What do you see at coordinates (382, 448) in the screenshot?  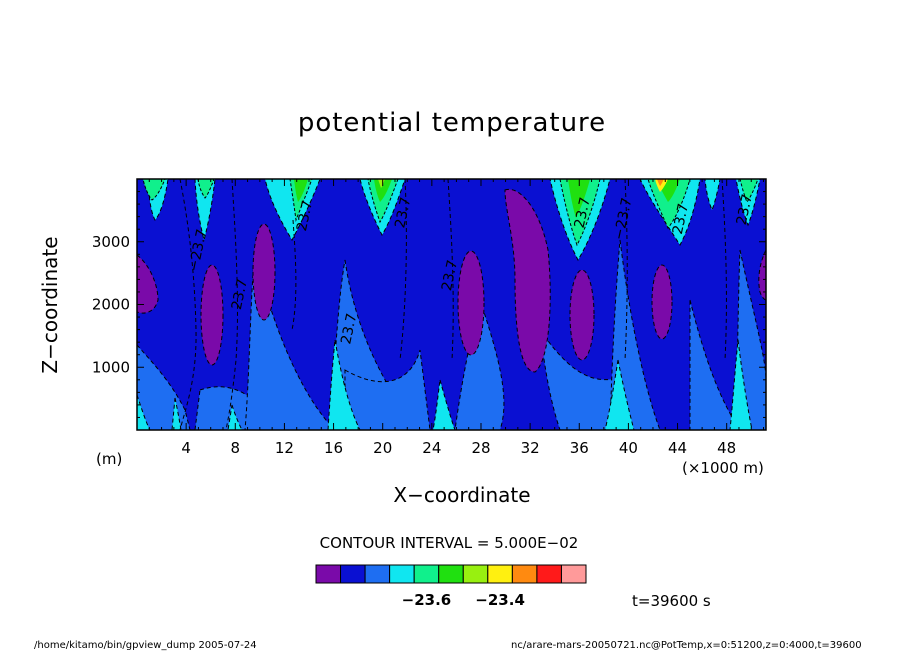 I see `x-tick-label: 20` at bounding box center [382, 448].